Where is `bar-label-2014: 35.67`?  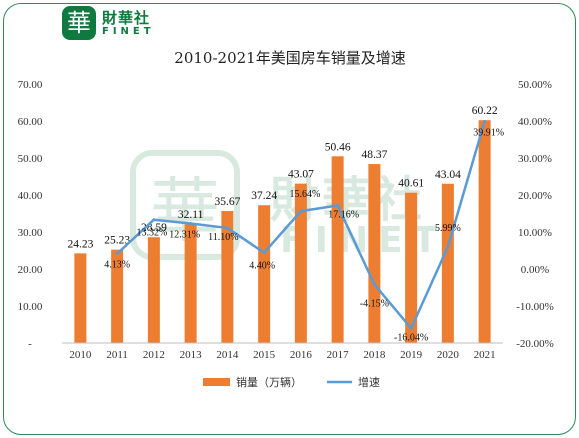
bar-label-2014: 35.67 is located at coordinates (227, 202).